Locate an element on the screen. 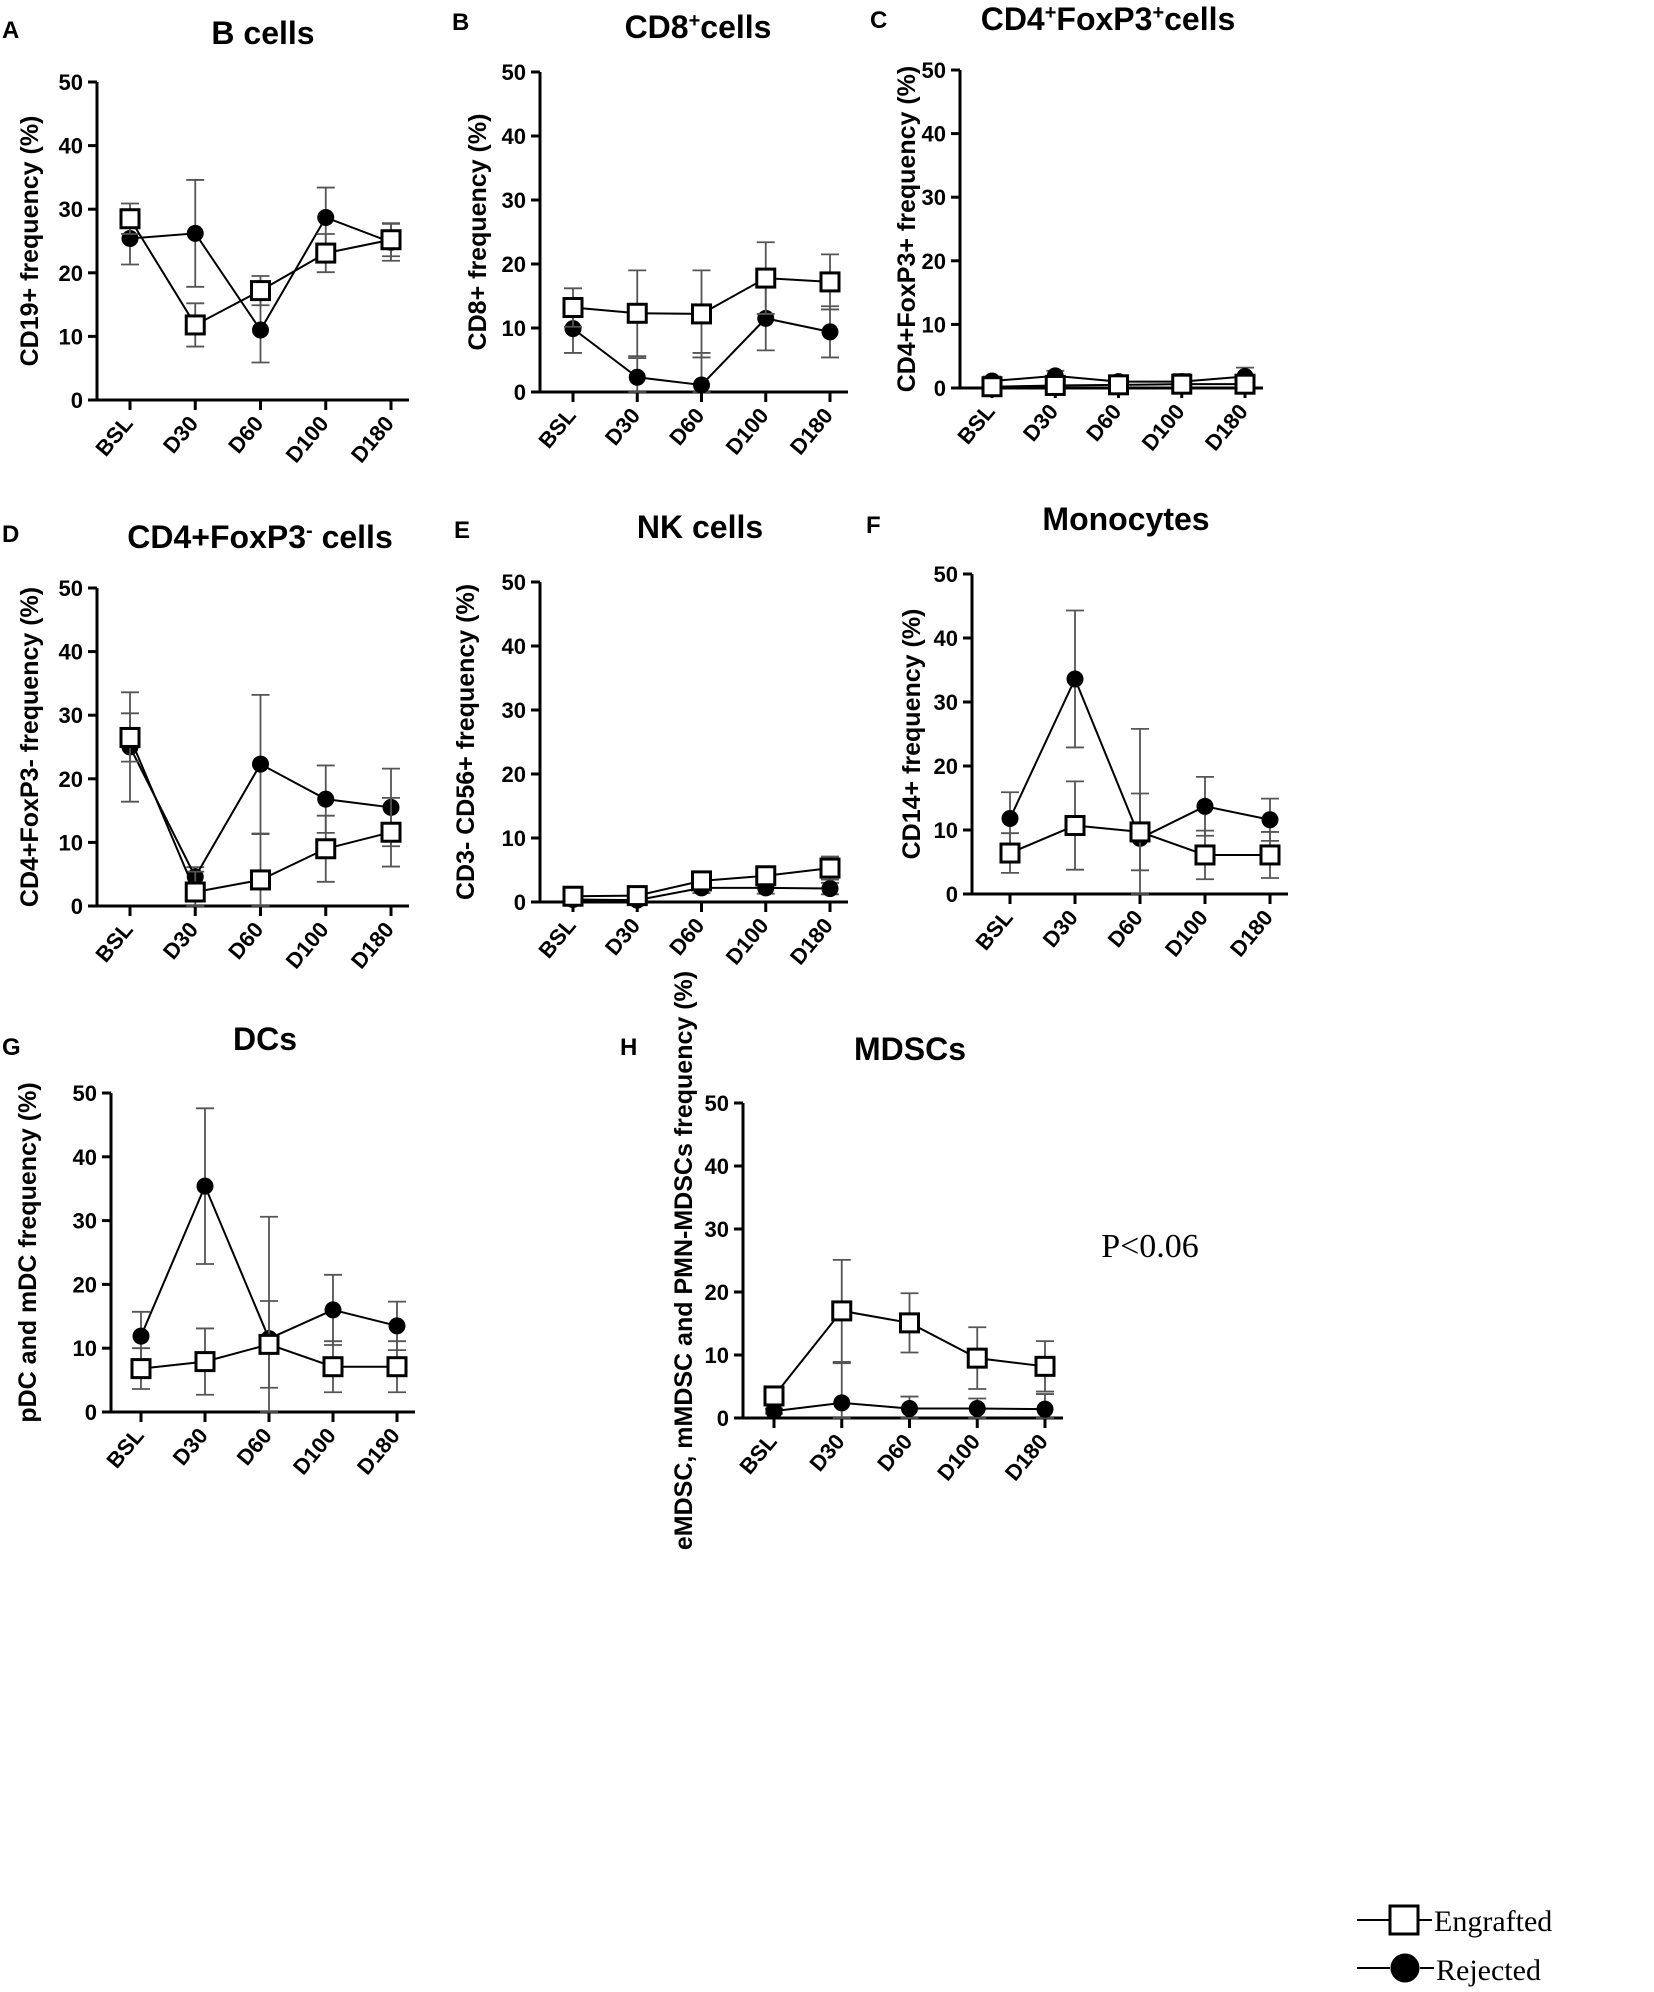 The width and height of the screenshot is (1654, 1992). panel-letter: B is located at coordinates (460, 22).